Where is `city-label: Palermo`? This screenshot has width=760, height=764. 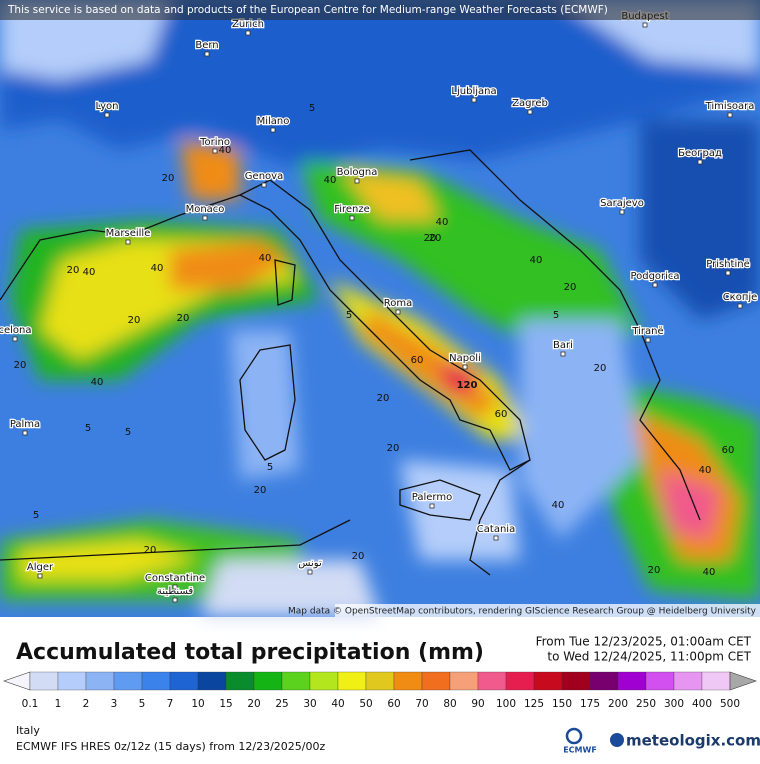
city-label: Palermo is located at coordinates (432, 497).